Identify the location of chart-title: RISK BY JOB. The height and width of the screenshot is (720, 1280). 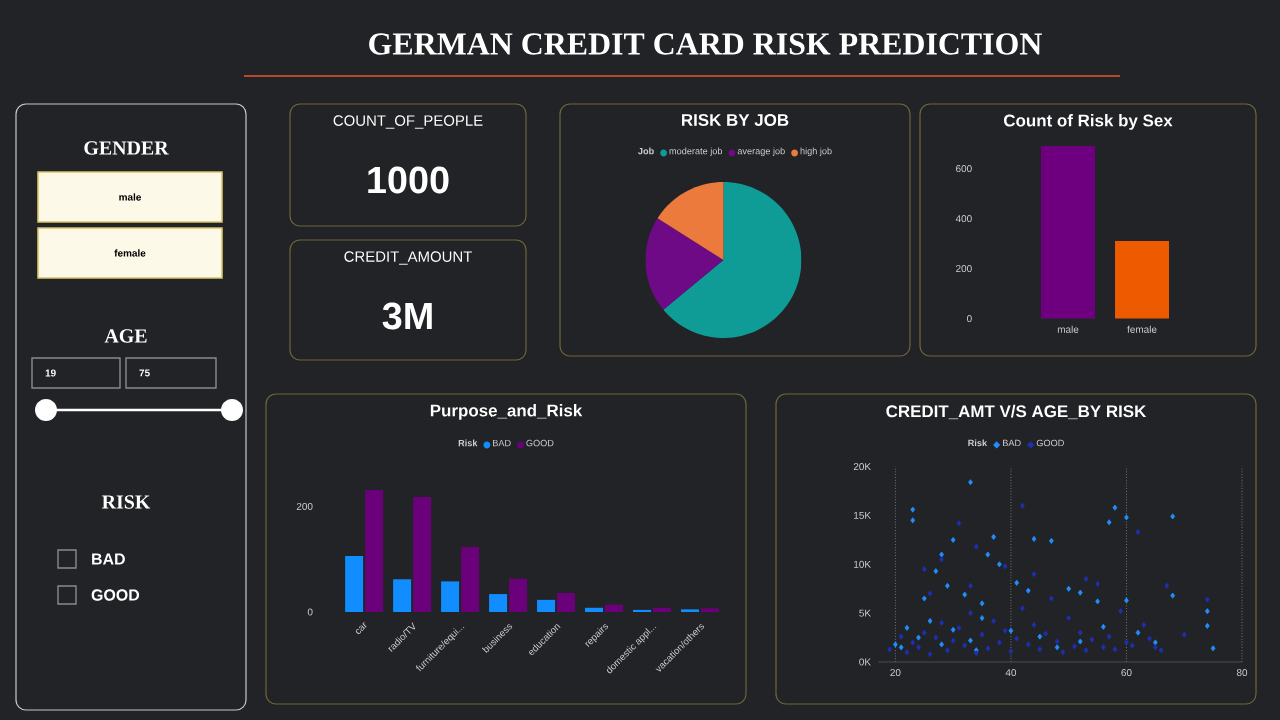
(735, 120).